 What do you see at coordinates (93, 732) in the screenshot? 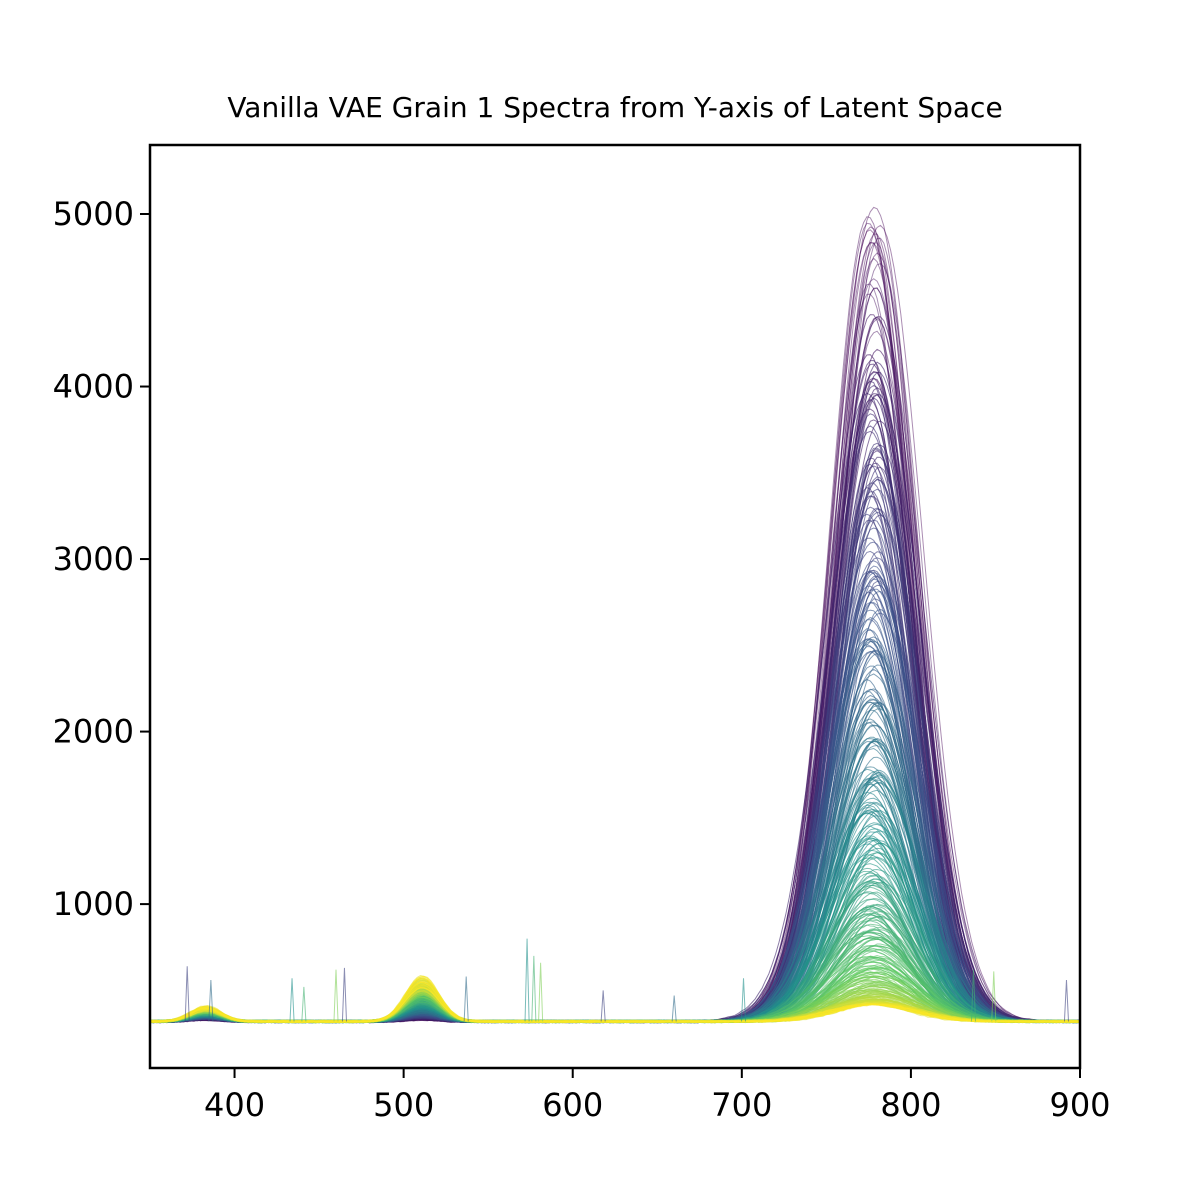
I see `y-tick-label: 2000` at bounding box center [93, 732].